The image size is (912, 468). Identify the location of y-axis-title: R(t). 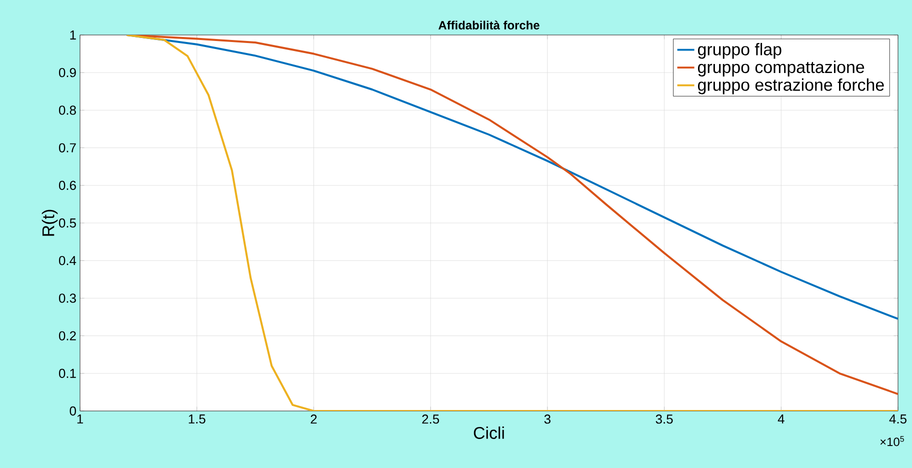
(50, 223).